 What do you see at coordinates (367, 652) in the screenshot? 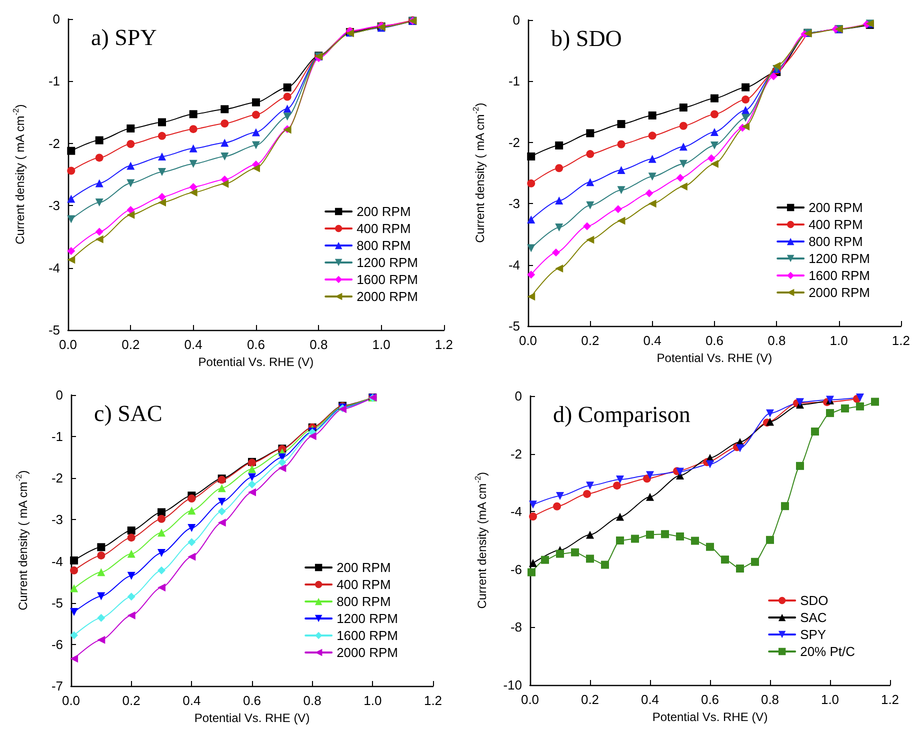
I see `legend-label: 2000 RPM` at bounding box center [367, 652].